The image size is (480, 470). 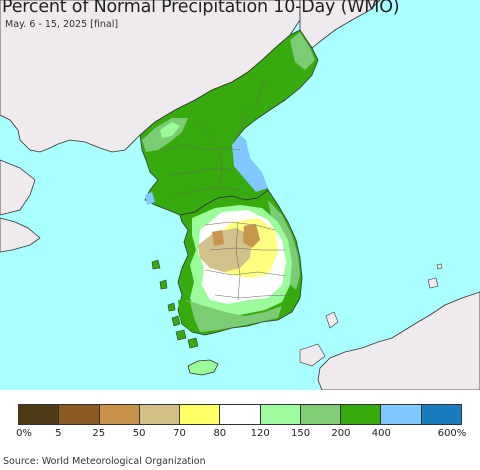 I want to click on legend-label: 600%, so click(x=452, y=433).